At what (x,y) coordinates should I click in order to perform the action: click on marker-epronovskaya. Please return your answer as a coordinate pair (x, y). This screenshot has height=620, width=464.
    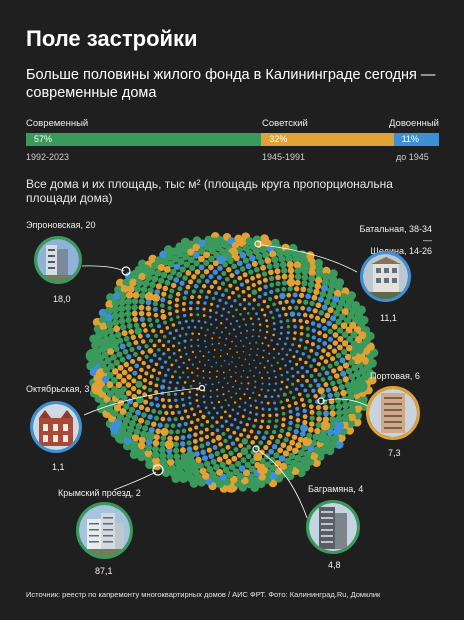
    Looking at the image, I should click on (126, 271).